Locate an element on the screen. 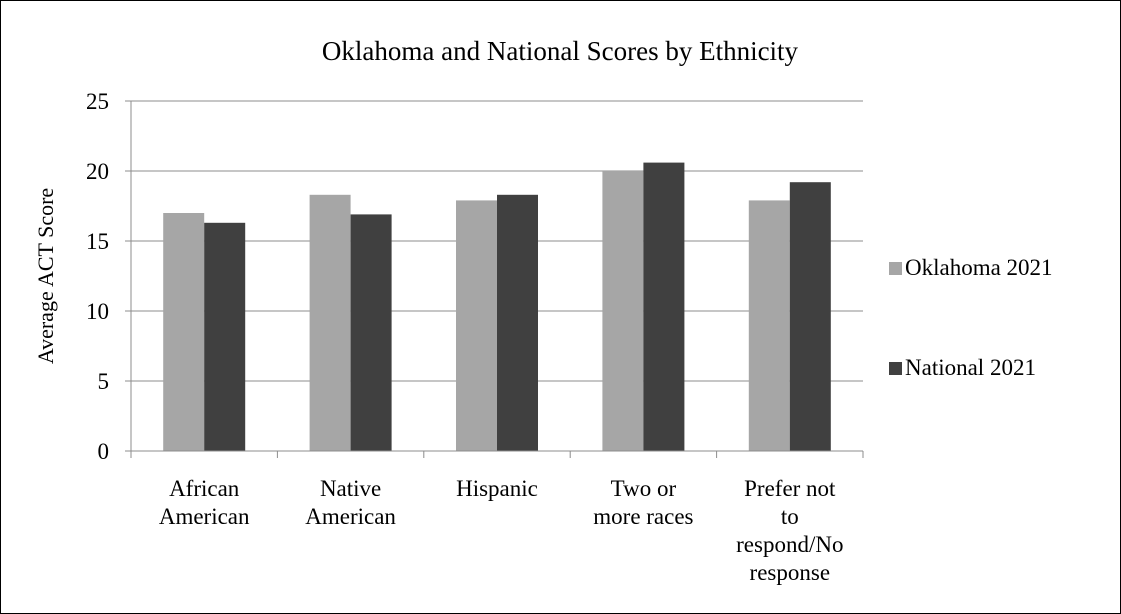 The width and height of the screenshot is (1121, 614). y-axis-label: Average ACT Score is located at coordinates (45, 276).